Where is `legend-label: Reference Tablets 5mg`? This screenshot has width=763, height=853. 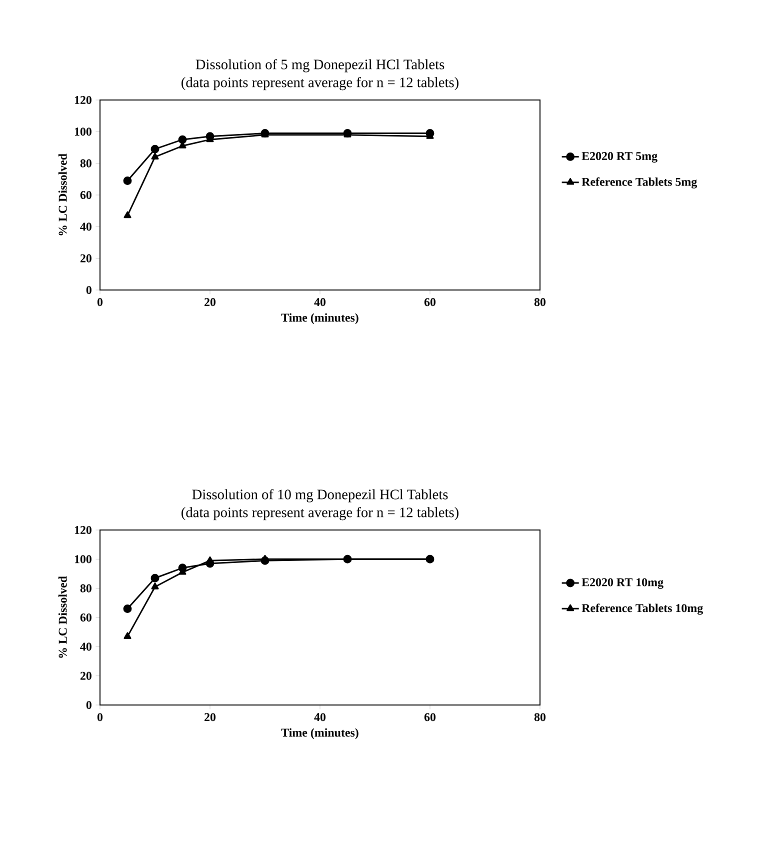 legend-label: Reference Tablets 5mg is located at coordinates (640, 182).